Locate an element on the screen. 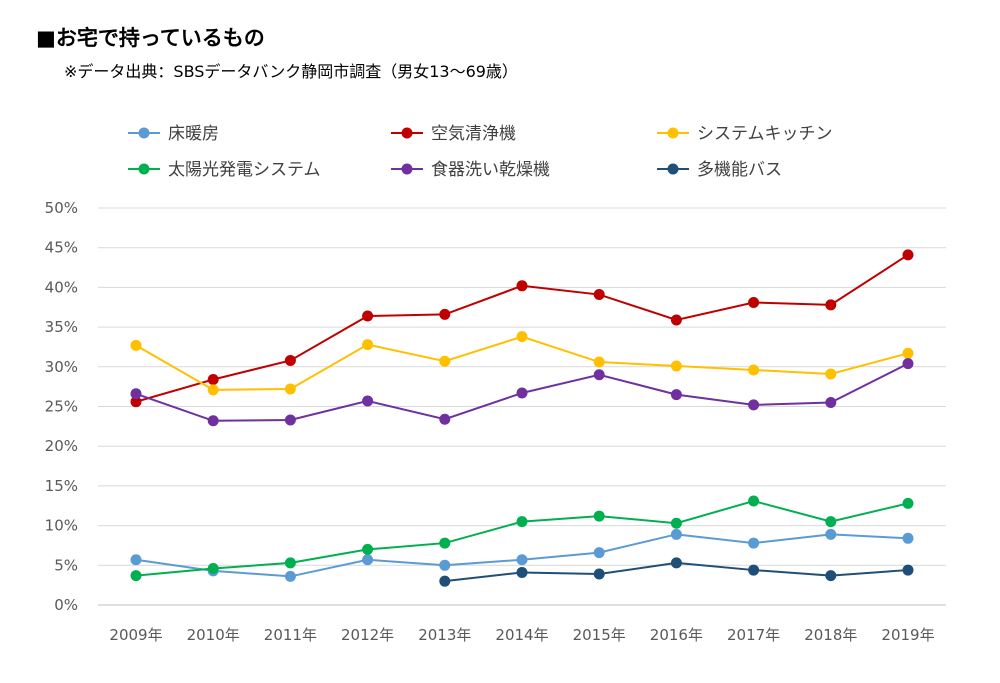 This screenshot has height=683, width=1000. legend-label: 太陽光発電システム is located at coordinates (244, 170).